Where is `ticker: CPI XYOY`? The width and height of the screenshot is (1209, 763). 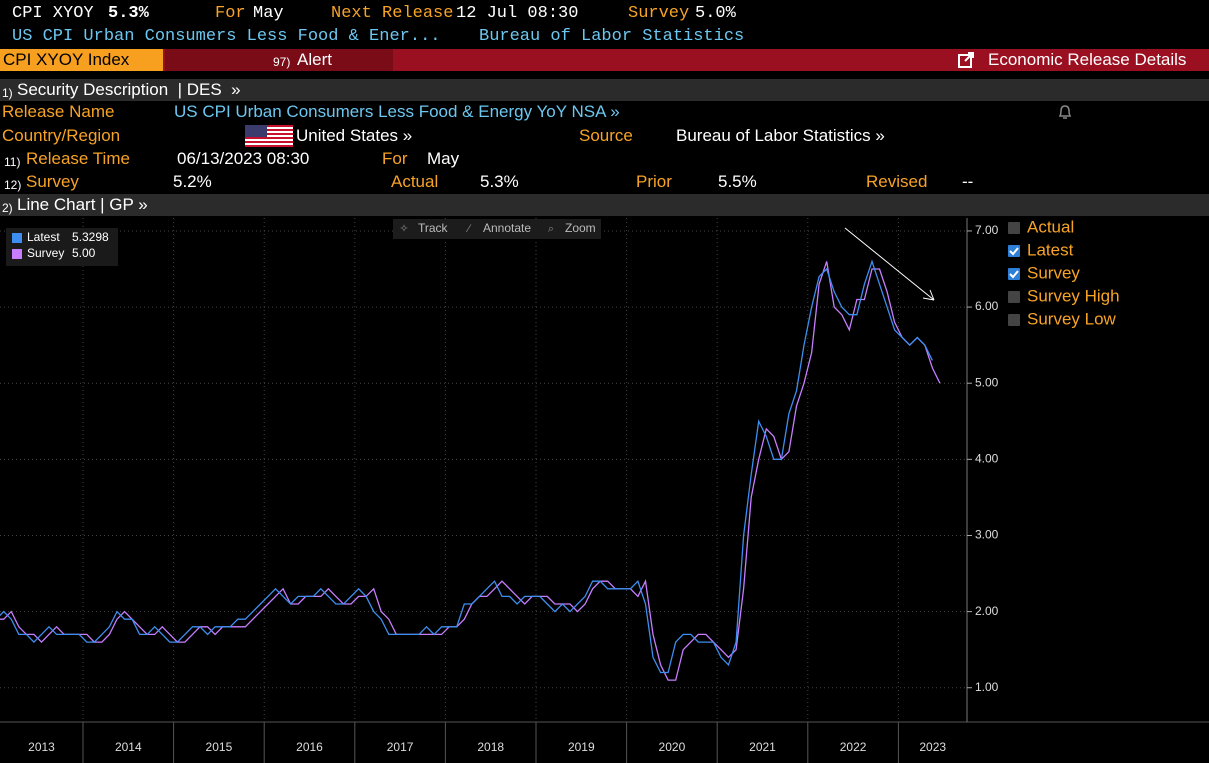
ticker: CPI XYOY is located at coordinates (53, 13).